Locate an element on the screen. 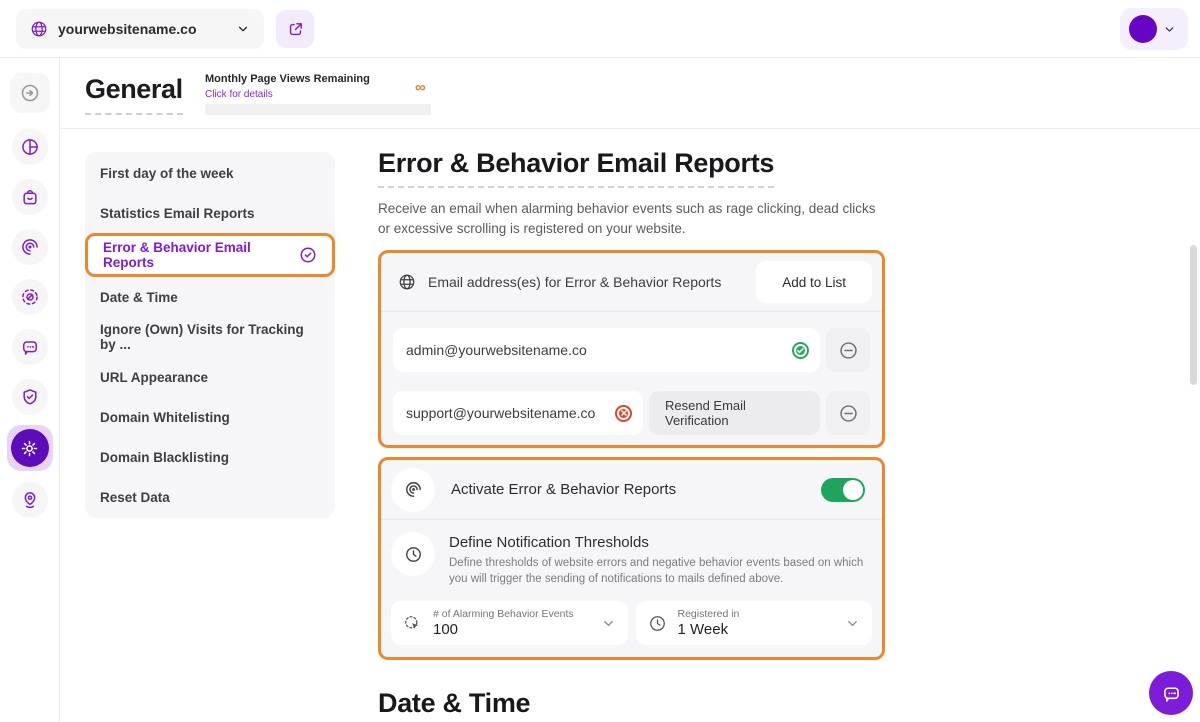 The width and height of the screenshot is (1200, 722). nav-item-domain-whitelisting: Domain Whitelisting is located at coordinates (210, 417).